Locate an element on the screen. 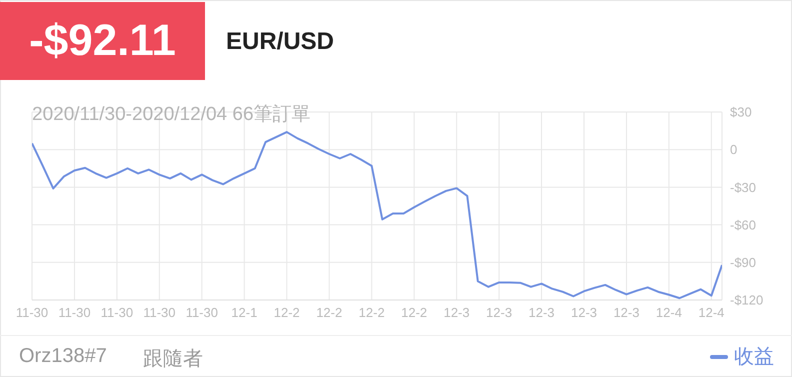 Image resolution: width=792 pixels, height=377 pixels. y-tick-label: -$90 is located at coordinates (743, 262).